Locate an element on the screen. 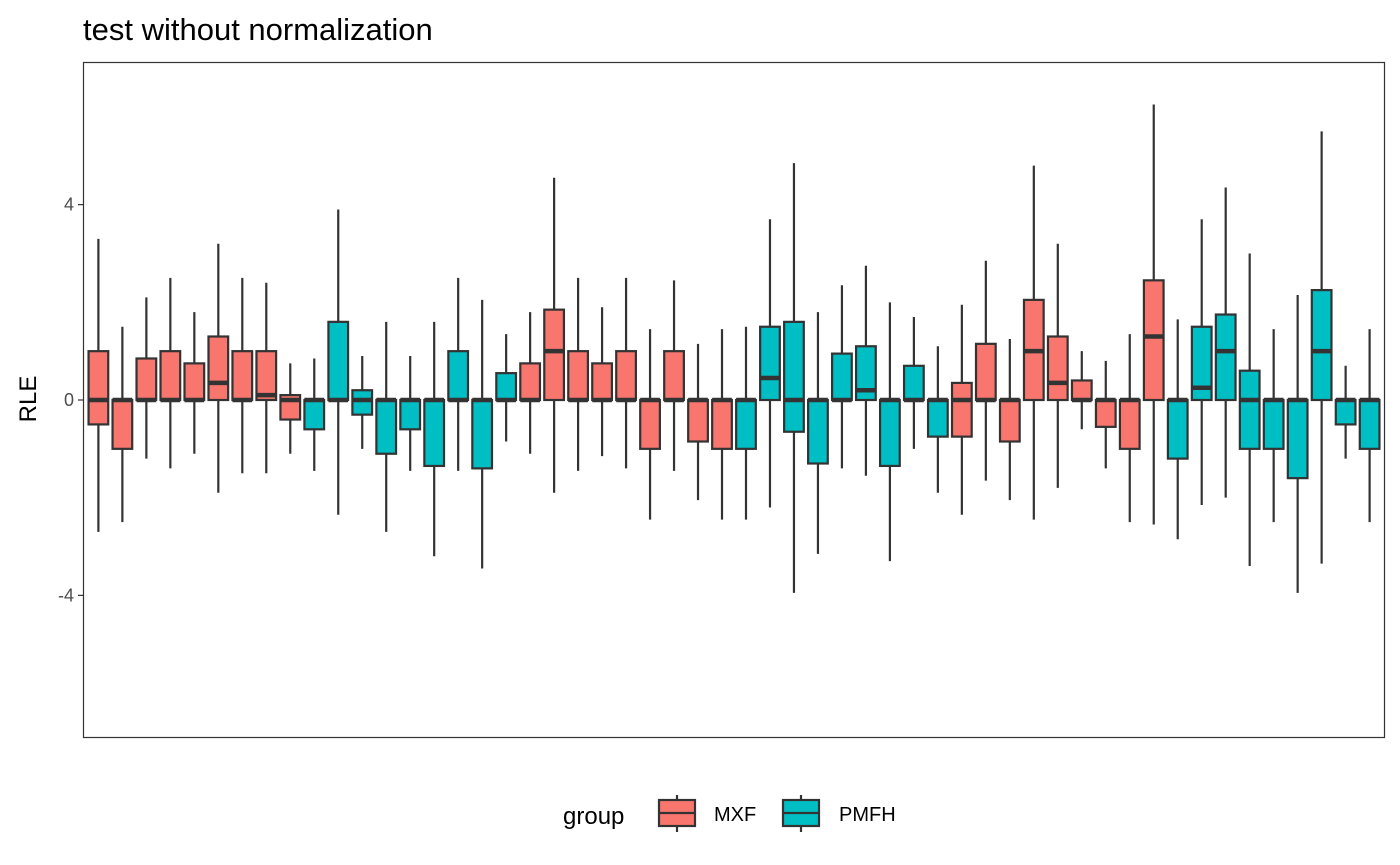  box-14-pmfh is located at coordinates (410, 413).